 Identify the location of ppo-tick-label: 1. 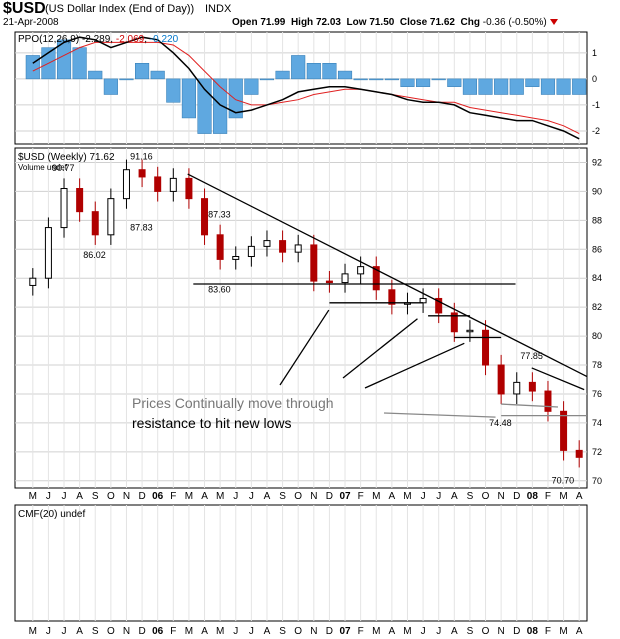
(594, 53).